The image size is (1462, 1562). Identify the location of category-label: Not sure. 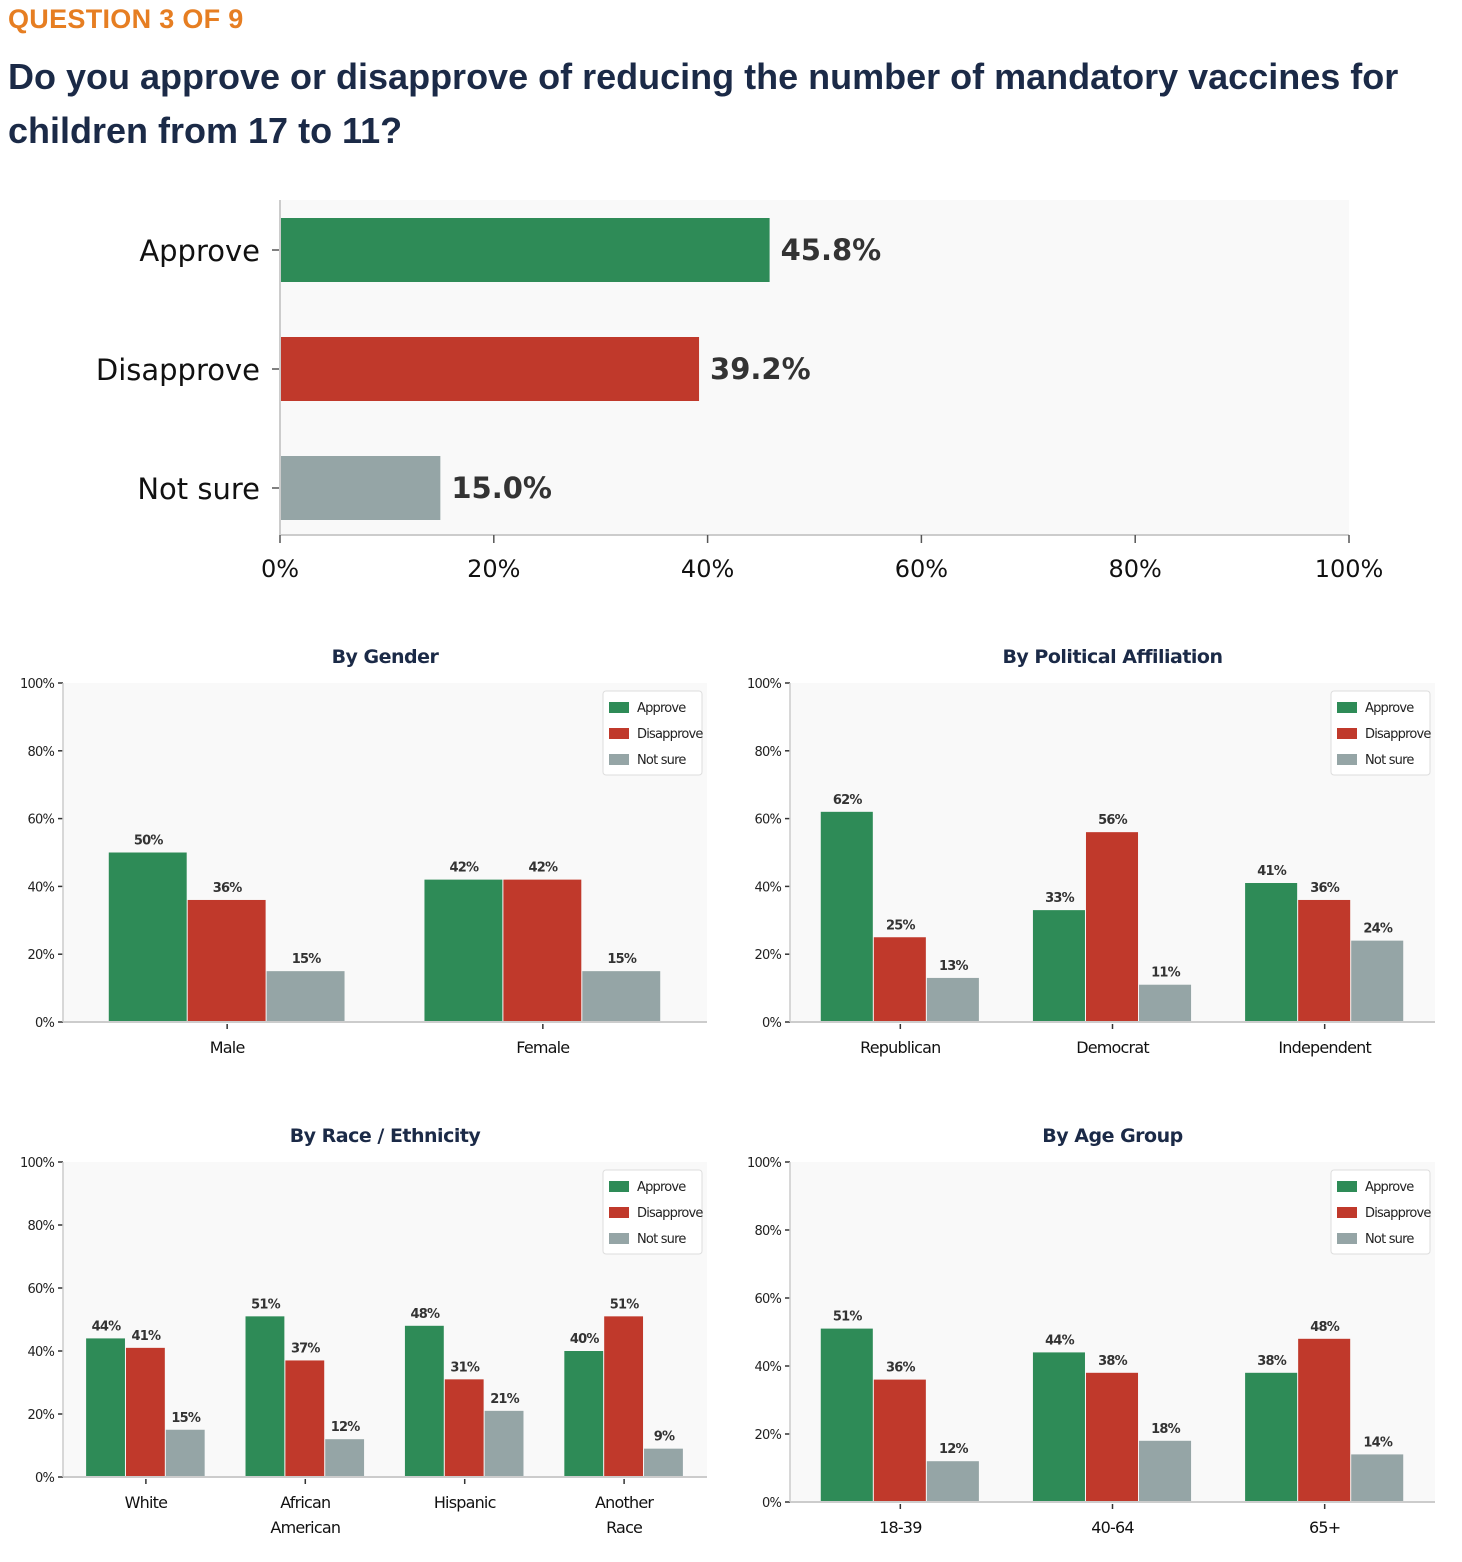
(198, 489).